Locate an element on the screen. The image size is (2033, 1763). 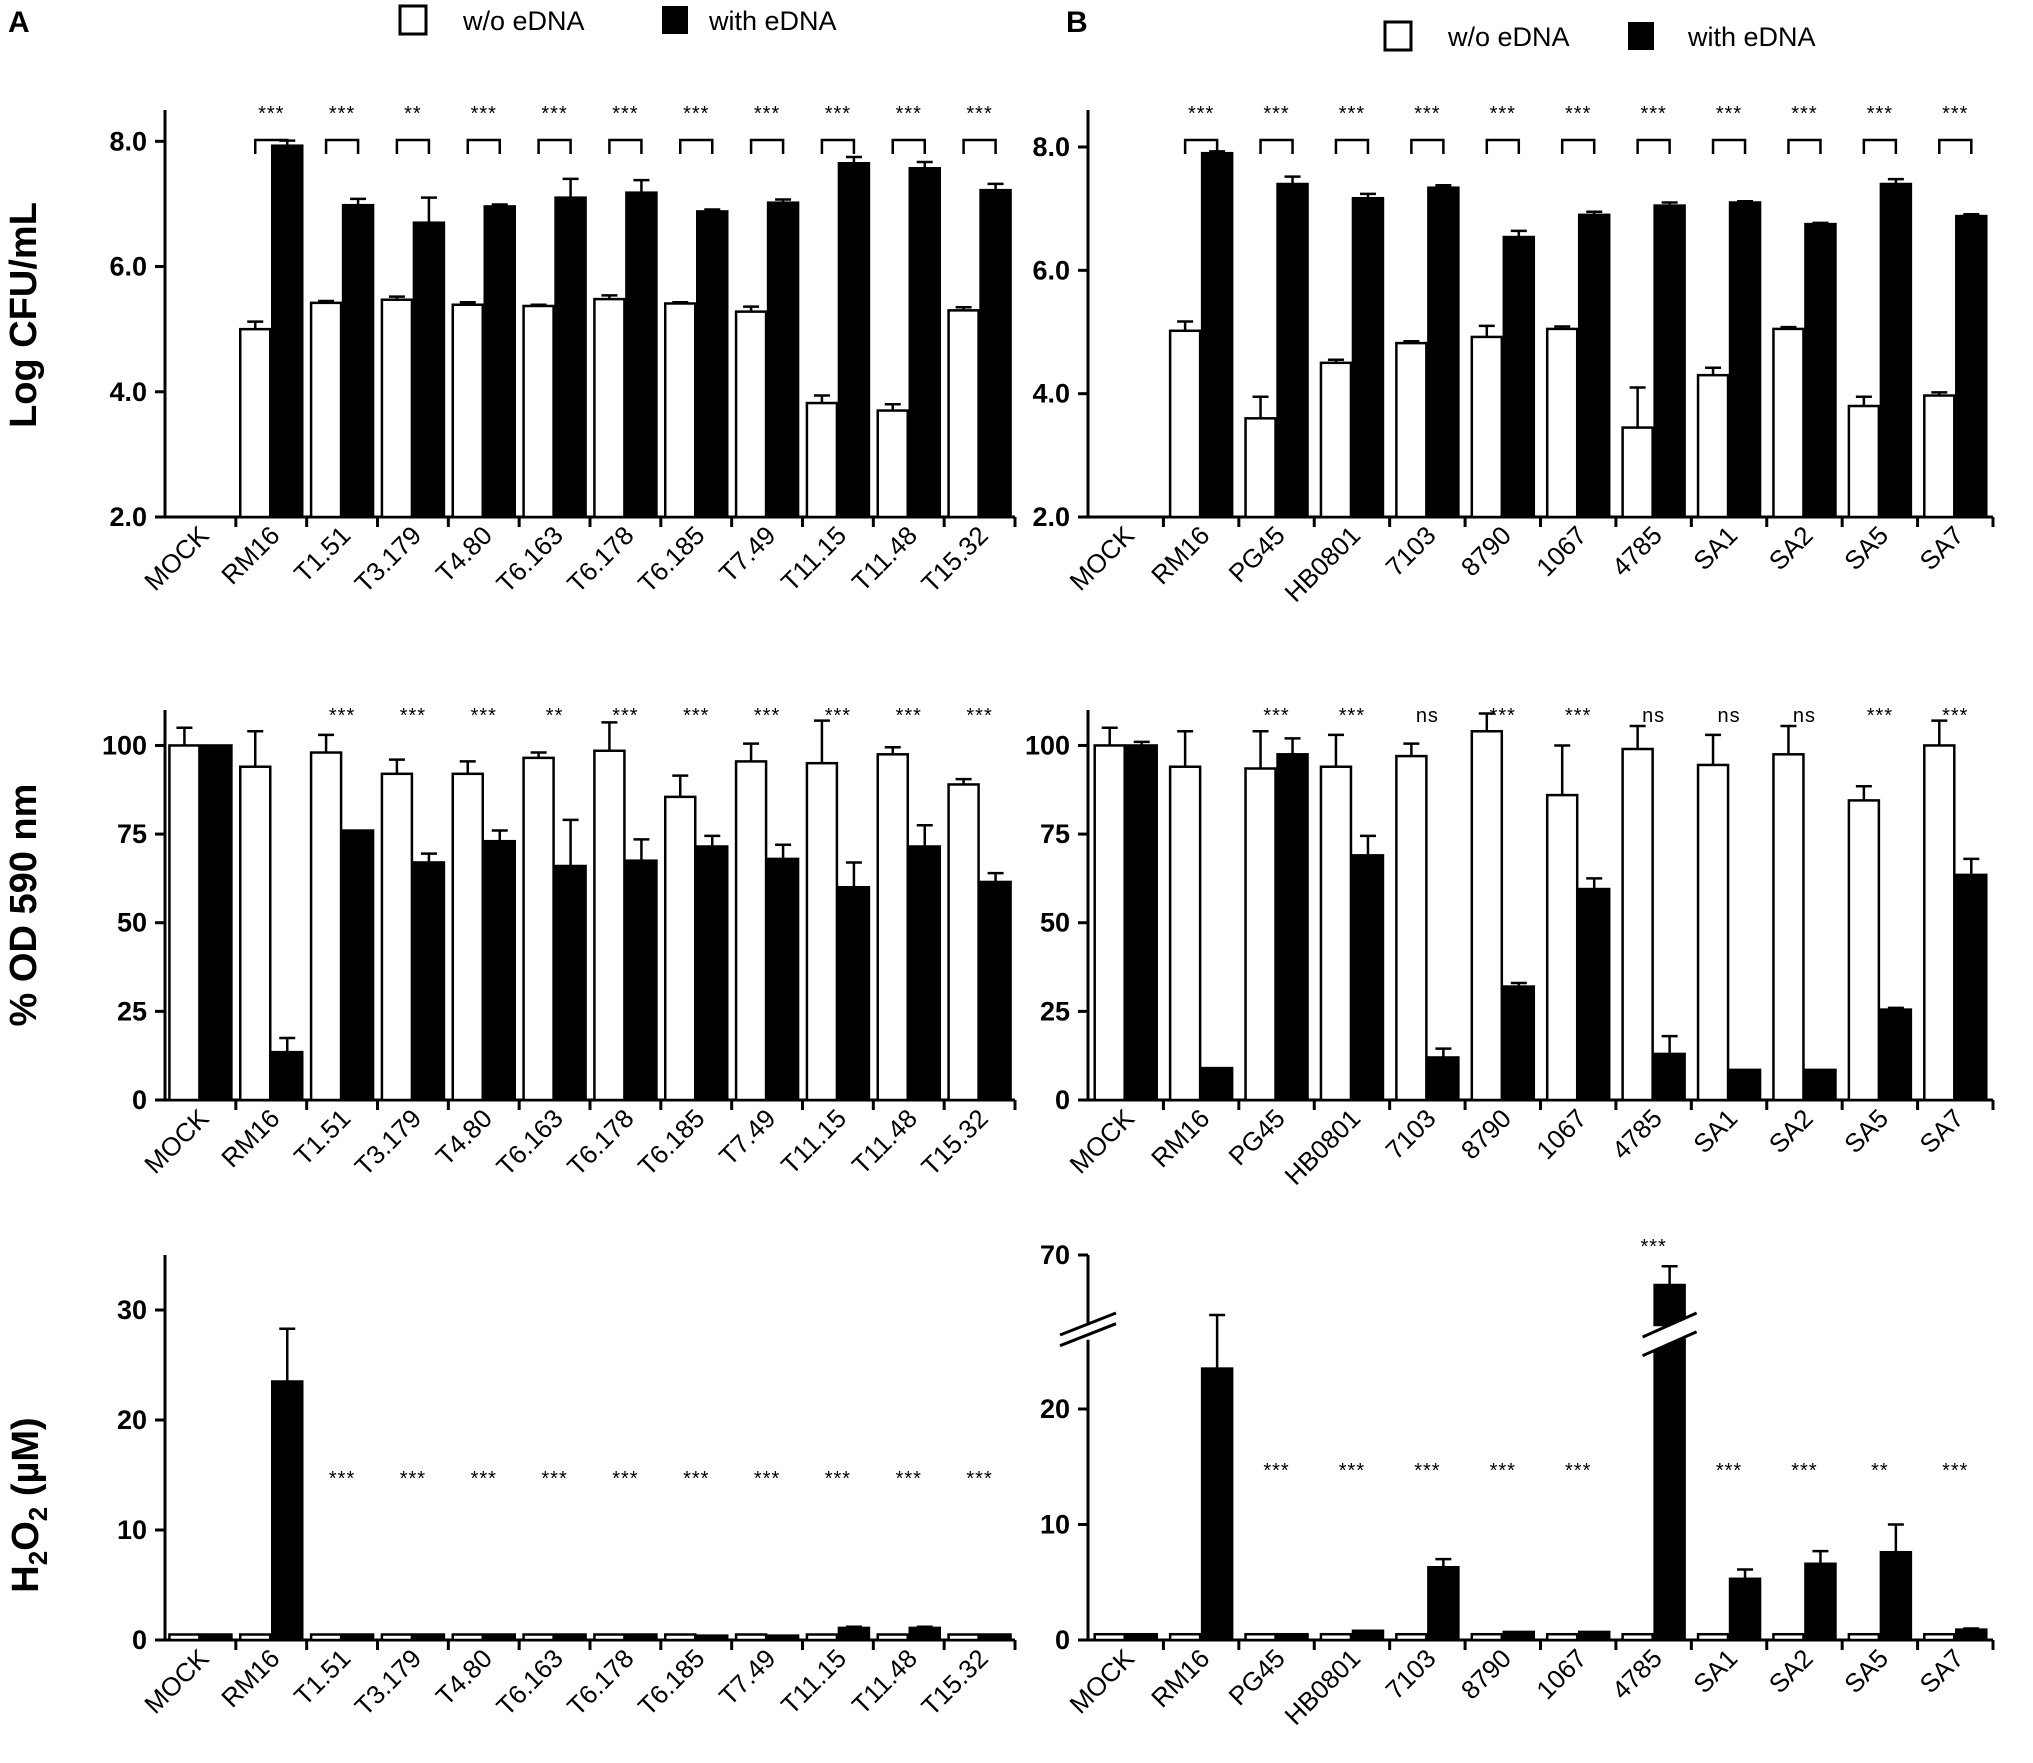
y-axis-title-h2o2: H2O2 (µM) is located at coordinates (29, 1504).